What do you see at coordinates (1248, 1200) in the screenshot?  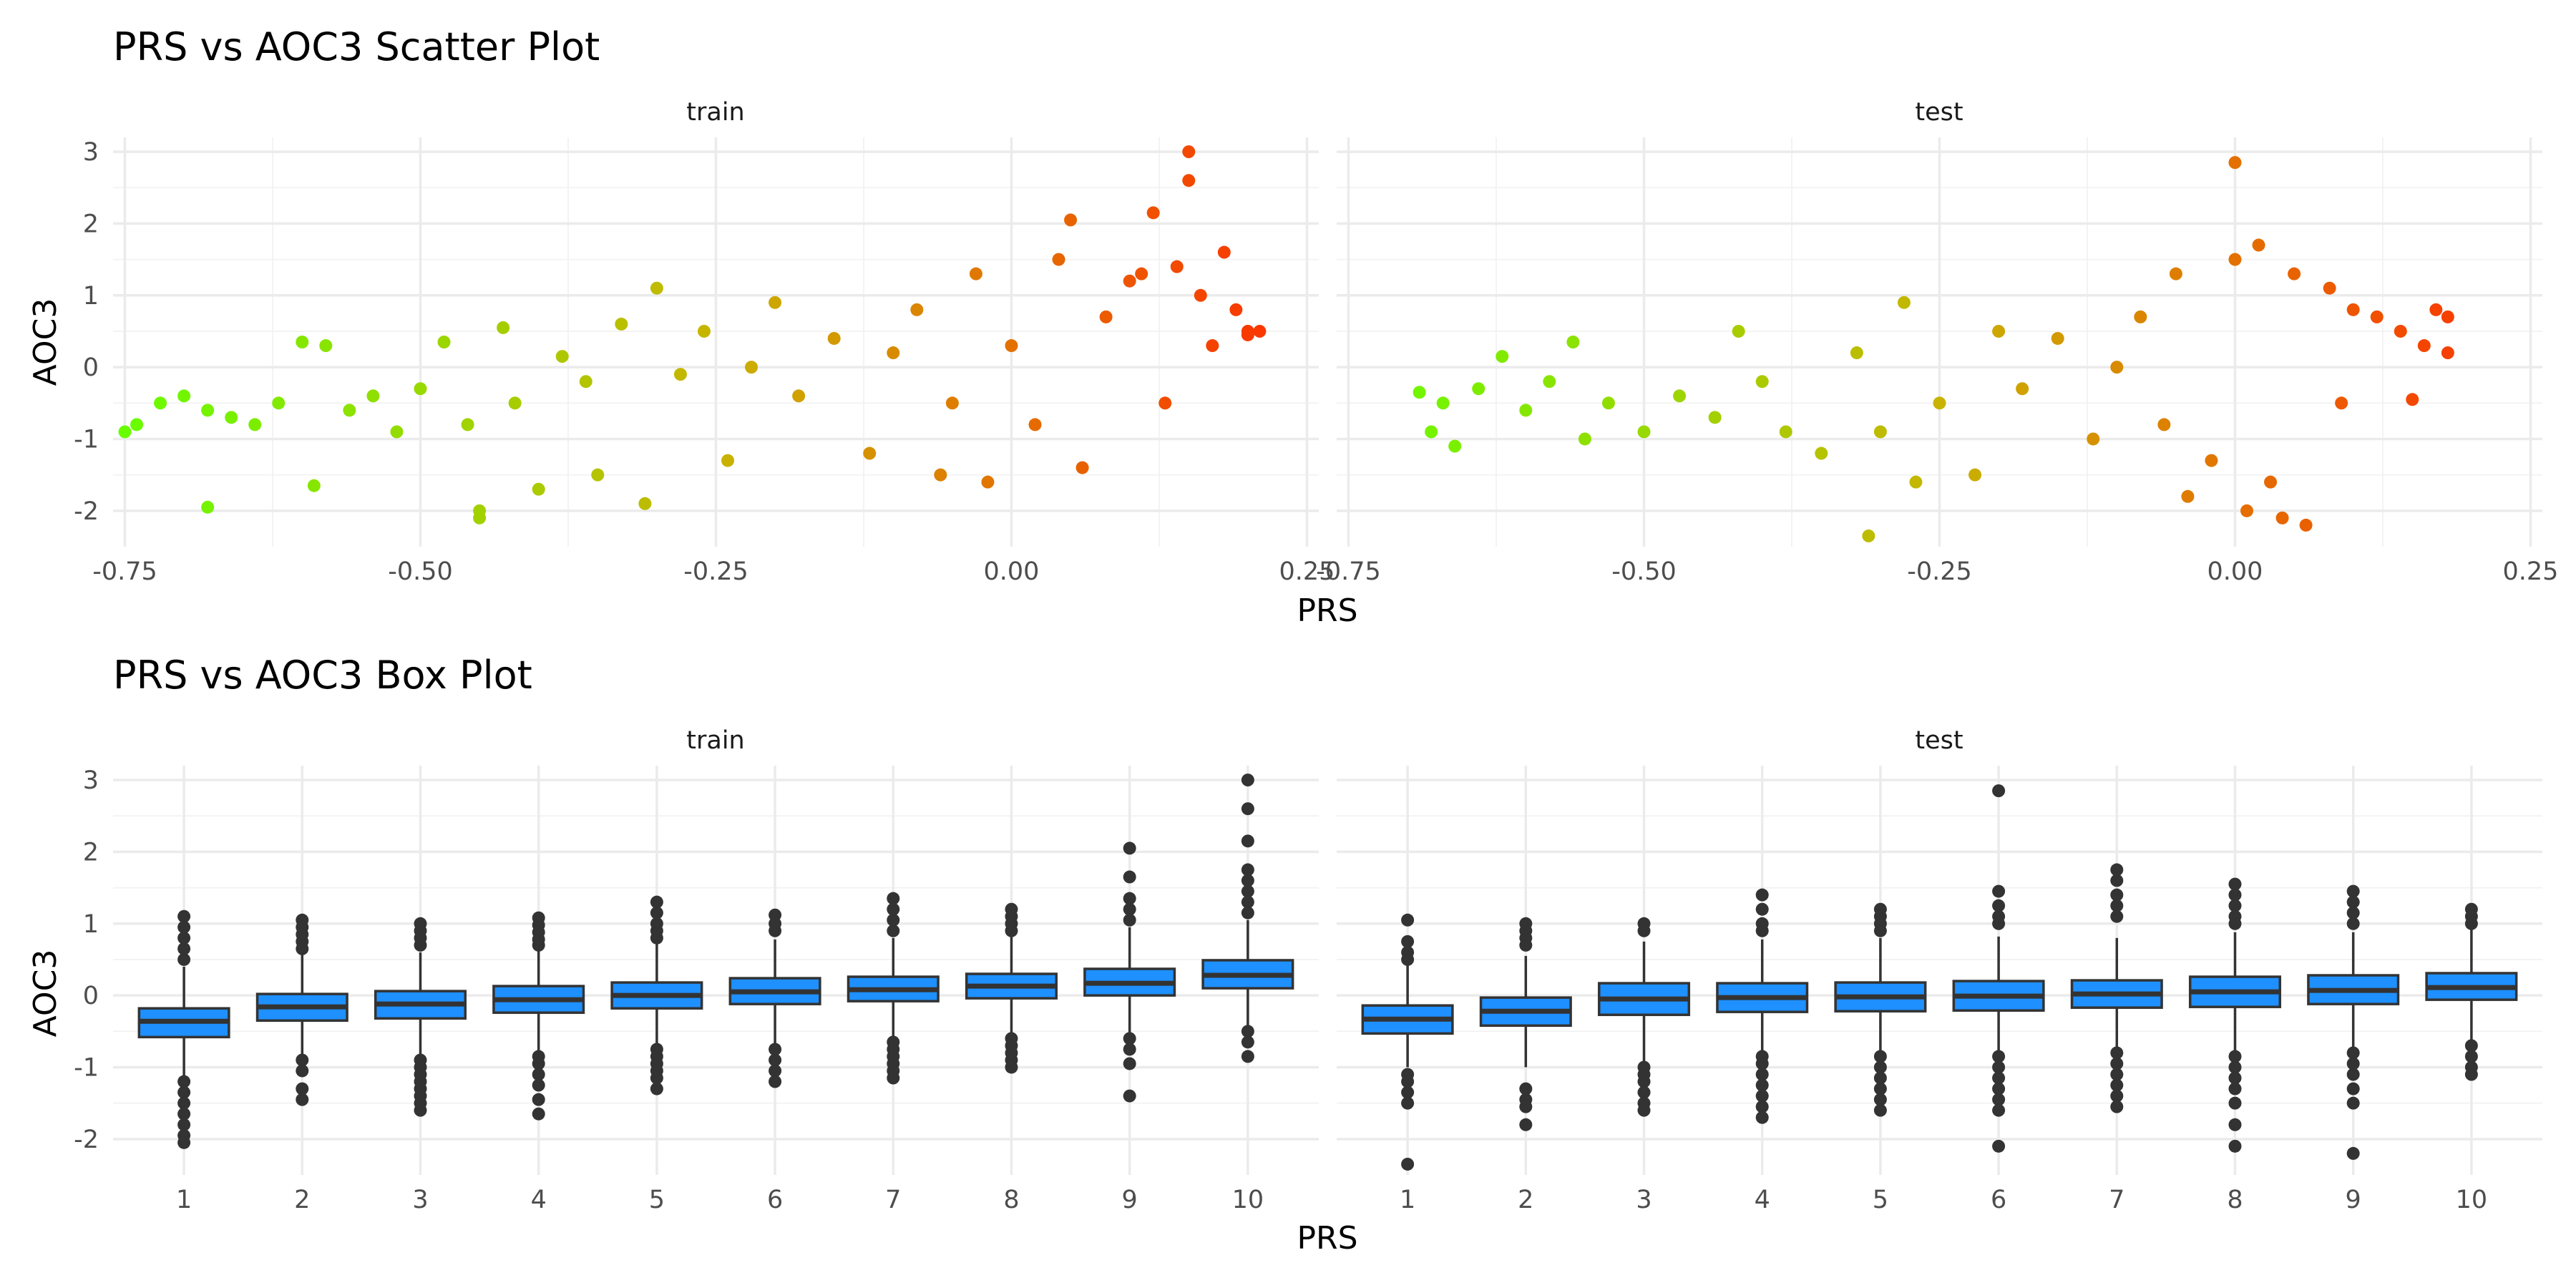 I see `x-tick-label: 10` at bounding box center [1248, 1200].